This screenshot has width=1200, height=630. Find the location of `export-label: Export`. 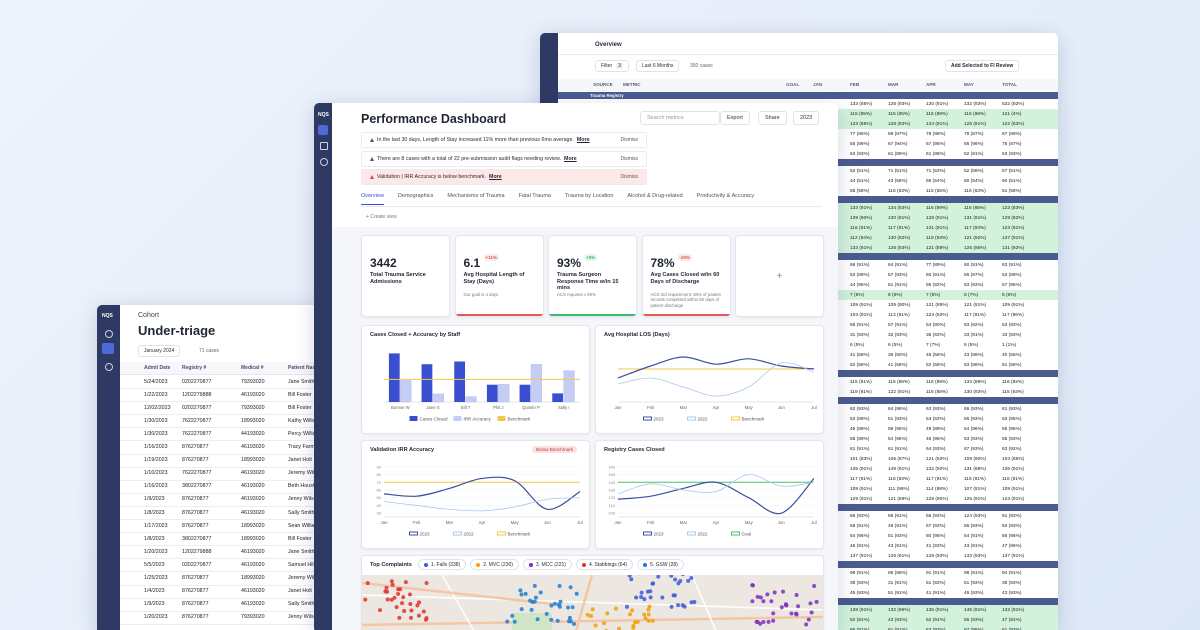

export-label: Export is located at coordinates (735, 118).